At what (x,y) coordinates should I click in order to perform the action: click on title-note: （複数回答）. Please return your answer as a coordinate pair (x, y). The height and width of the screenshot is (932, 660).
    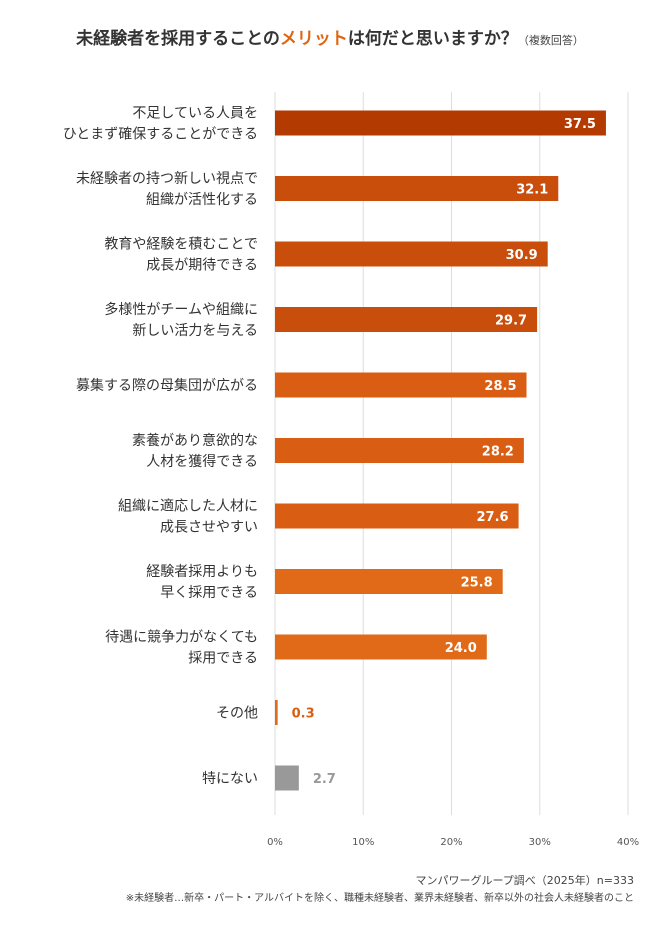
    Looking at the image, I should click on (550, 40).